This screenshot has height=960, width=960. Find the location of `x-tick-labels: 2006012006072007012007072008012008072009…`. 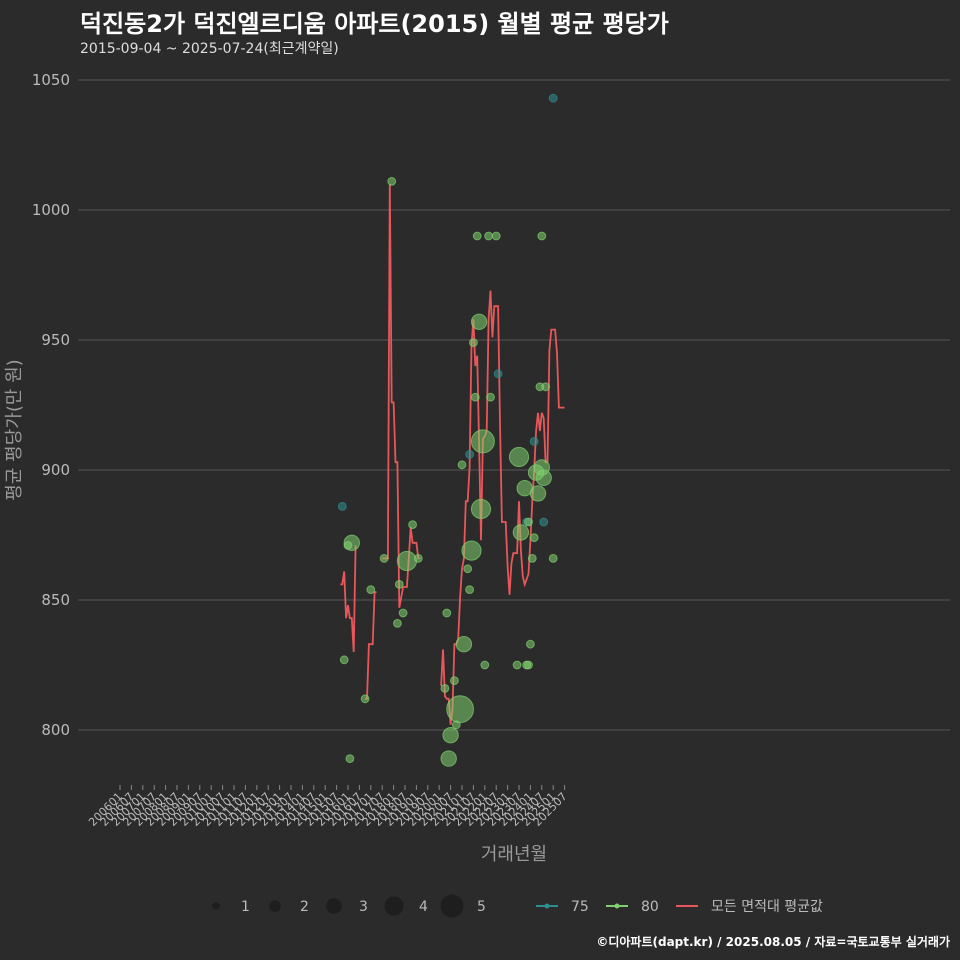

x-tick-labels: 2006012006072007012007072008012008072009… is located at coordinates (328, 807).